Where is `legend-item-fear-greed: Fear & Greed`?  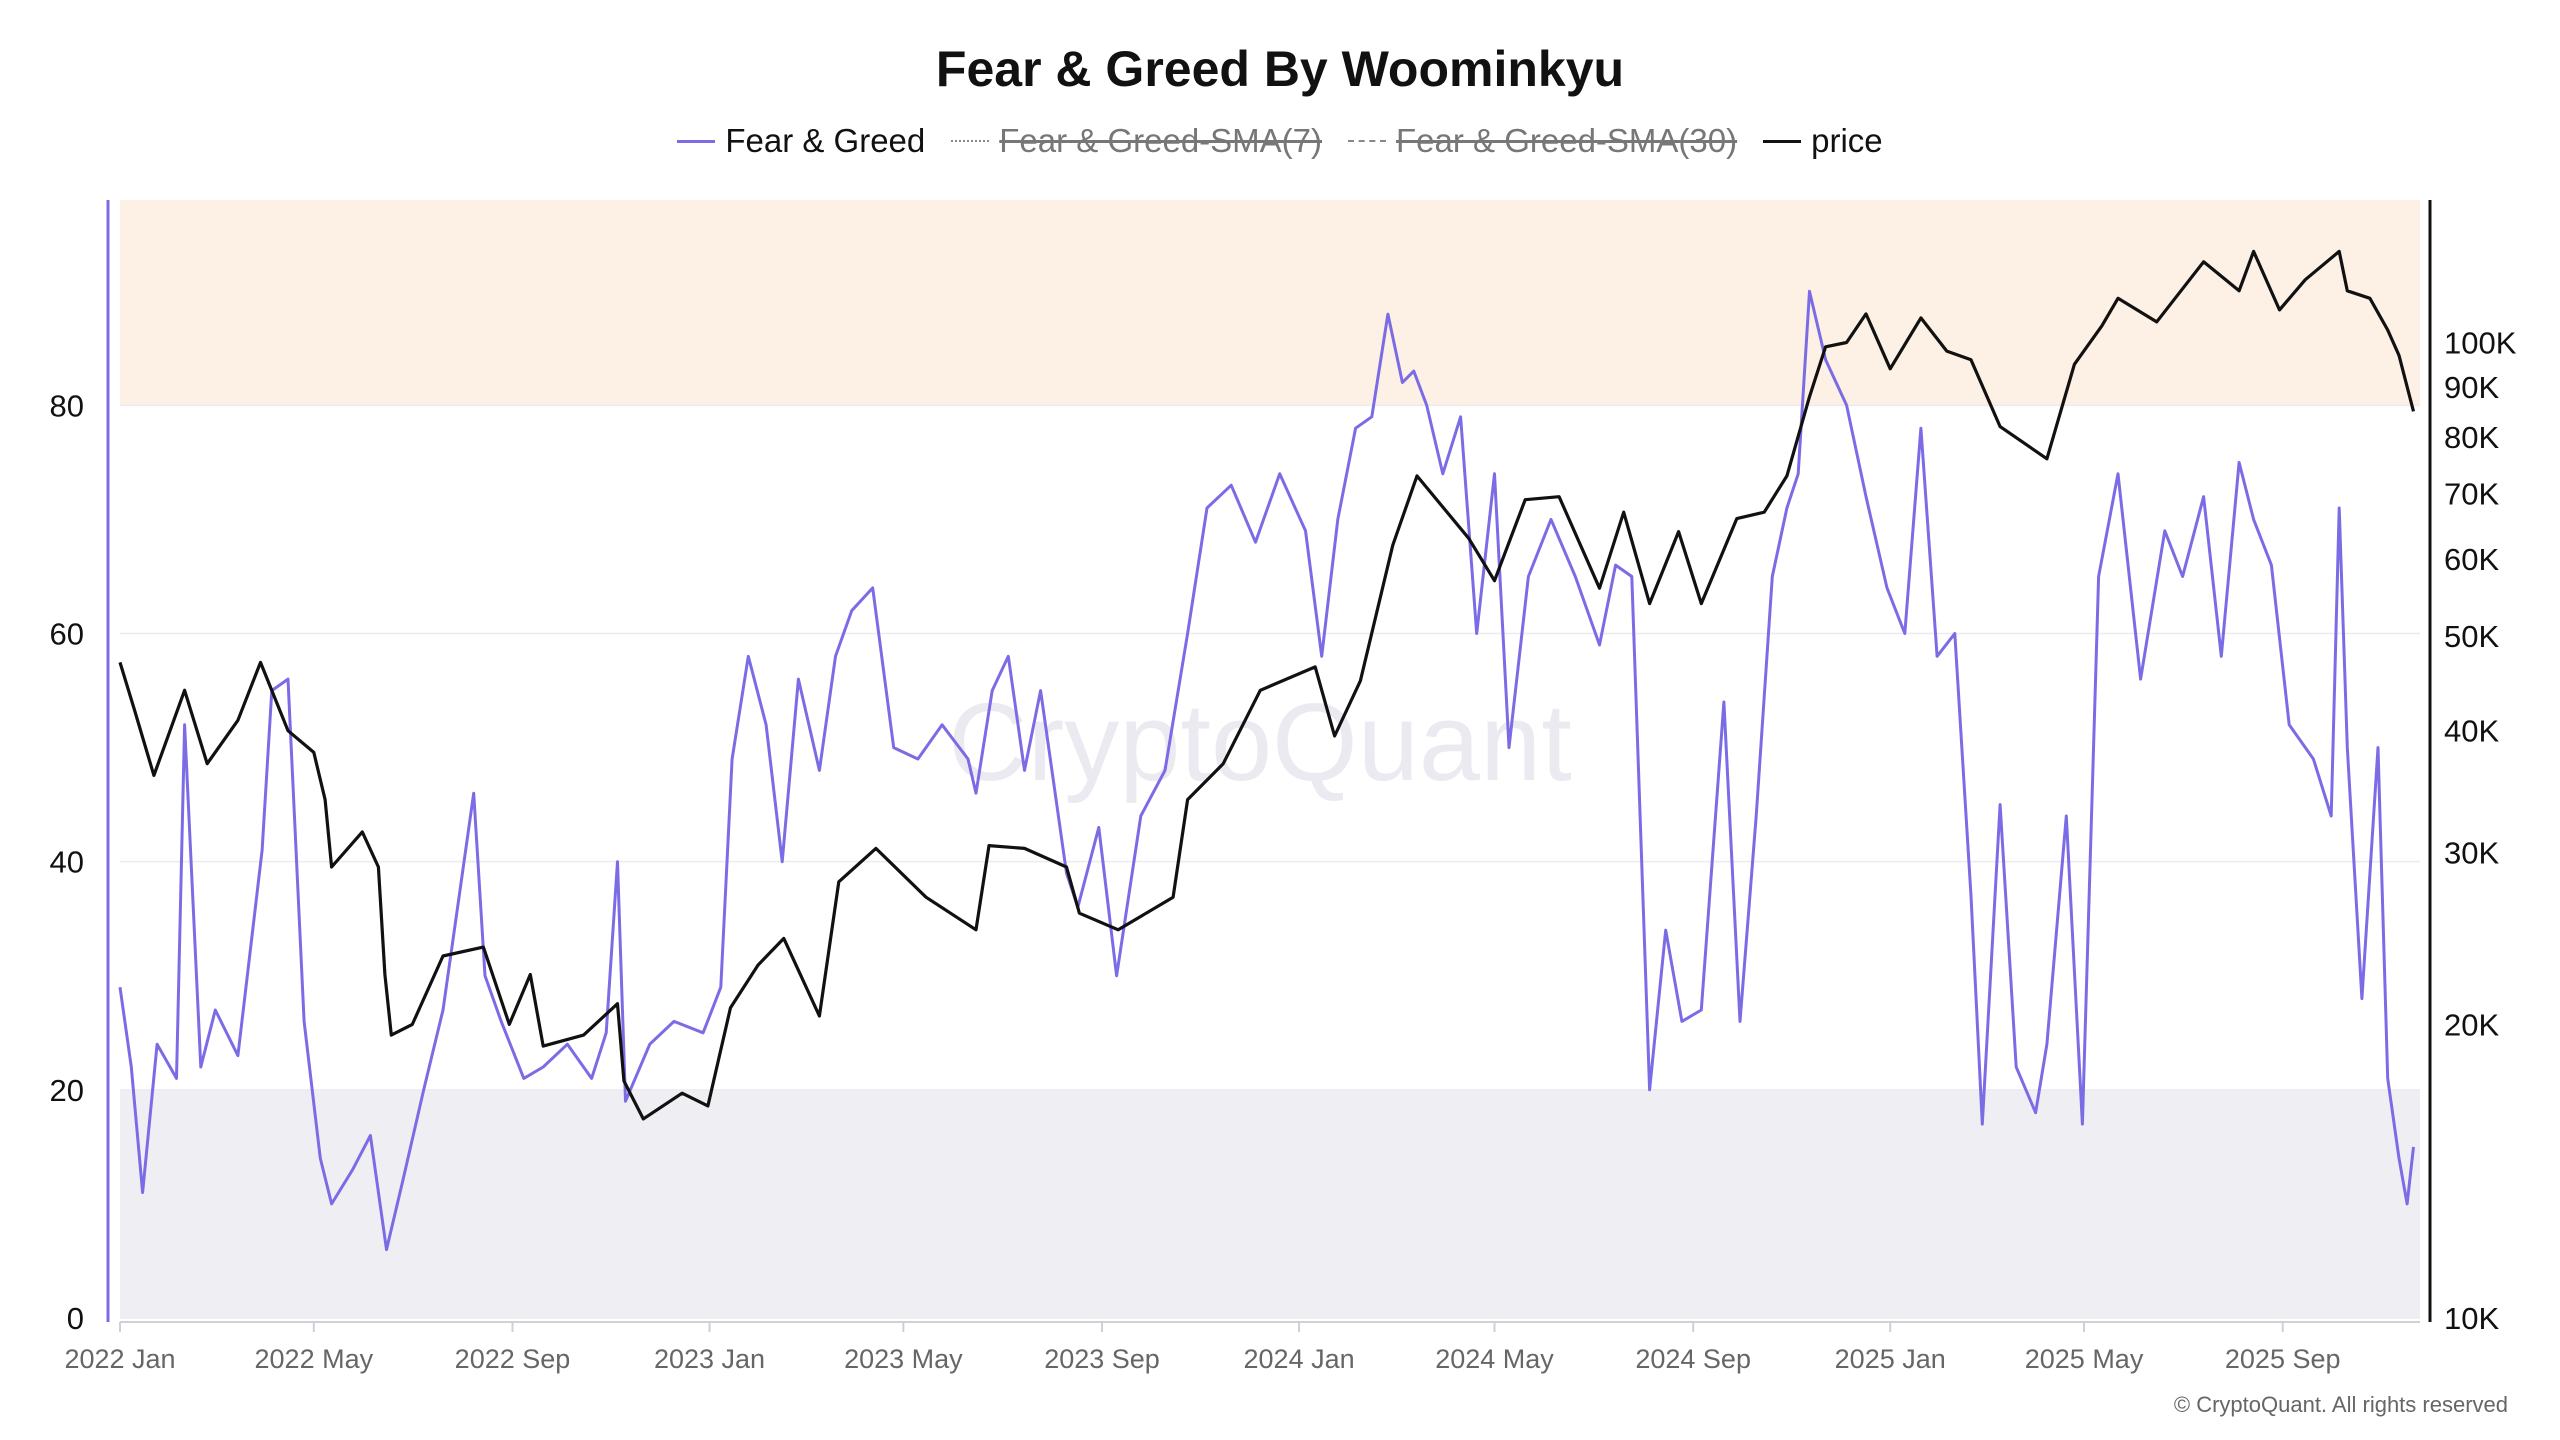
legend-item-fear-greed: Fear & Greed is located at coordinates (801, 141).